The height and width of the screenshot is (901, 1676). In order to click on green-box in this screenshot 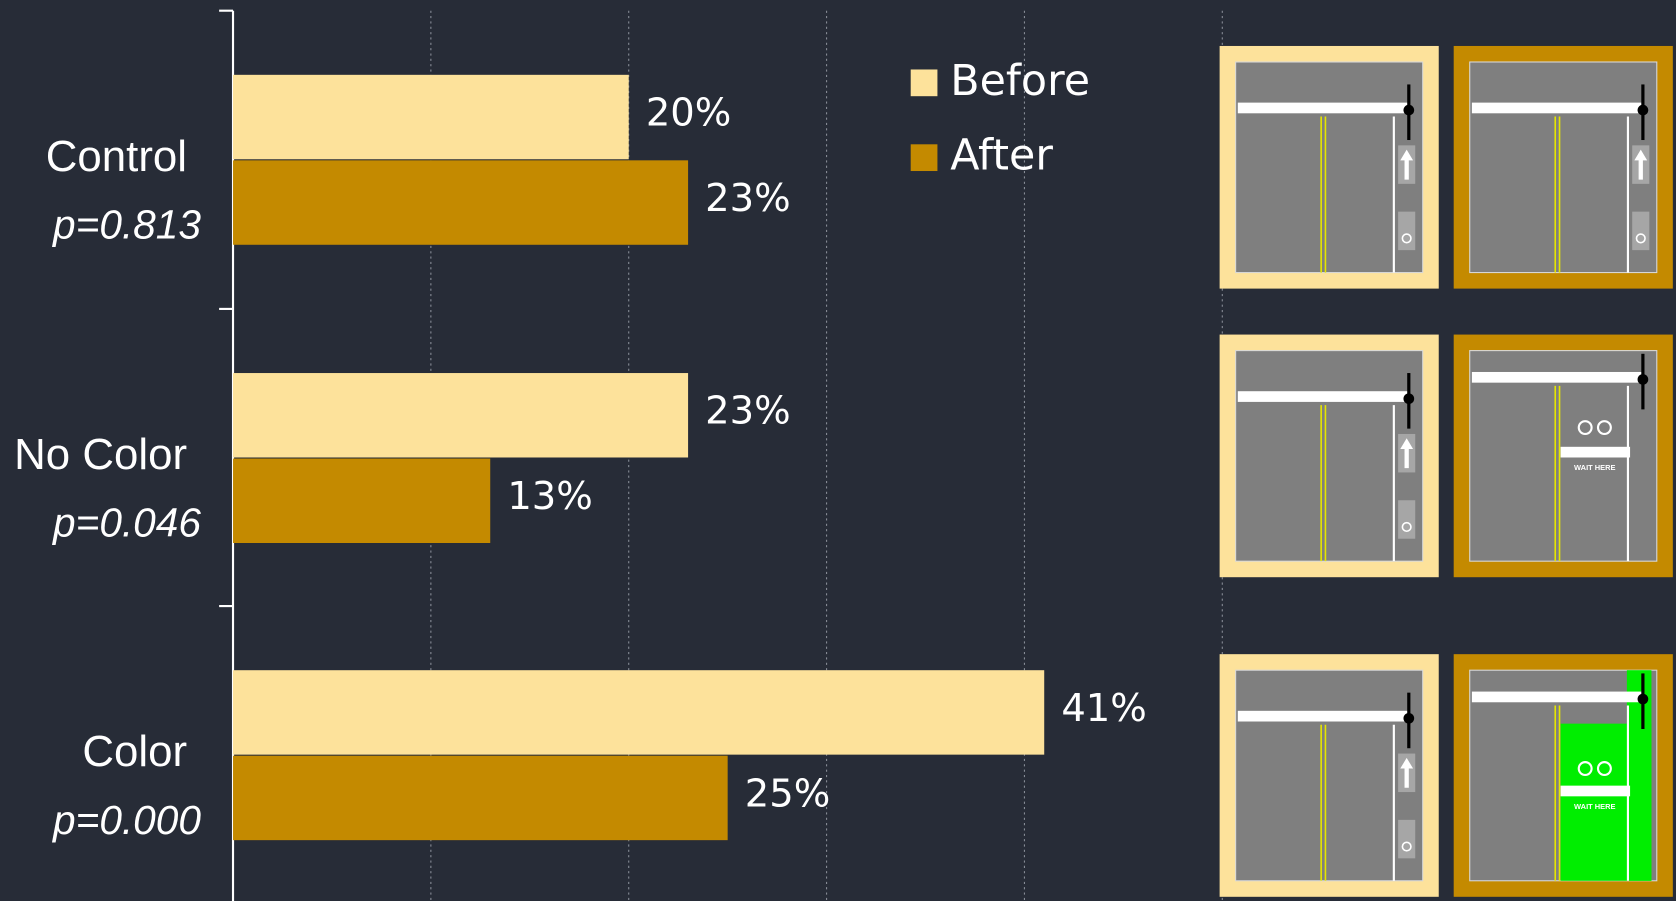, I will do `click(1606, 802)`.